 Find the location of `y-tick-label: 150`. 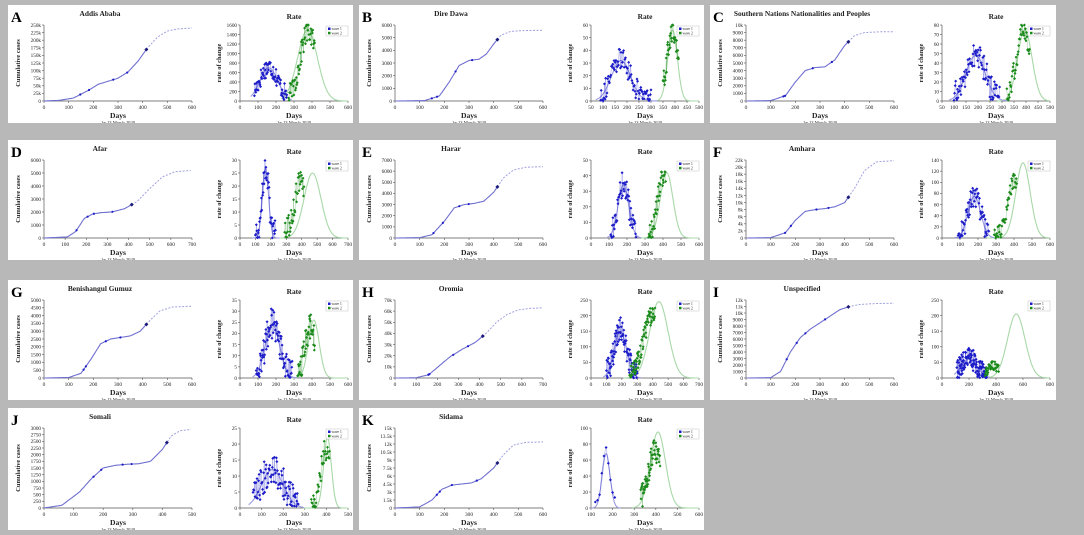

y-tick-label: 150 is located at coordinates (935, 332).